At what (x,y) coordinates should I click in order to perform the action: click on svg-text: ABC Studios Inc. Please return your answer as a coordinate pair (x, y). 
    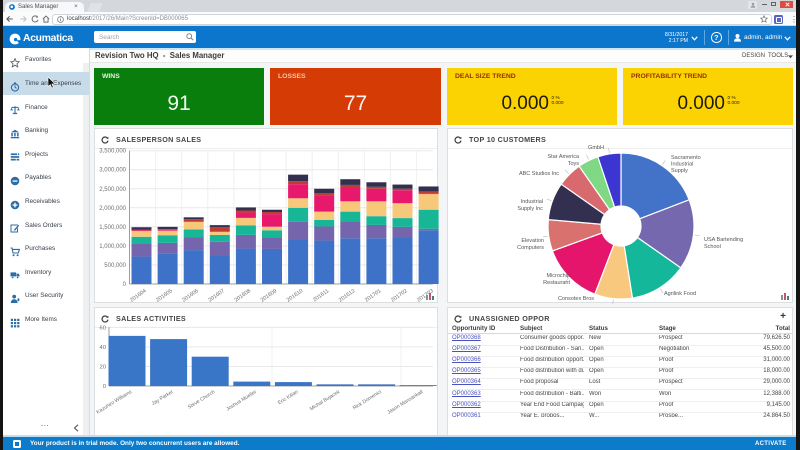
    Looking at the image, I should click on (539, 174).